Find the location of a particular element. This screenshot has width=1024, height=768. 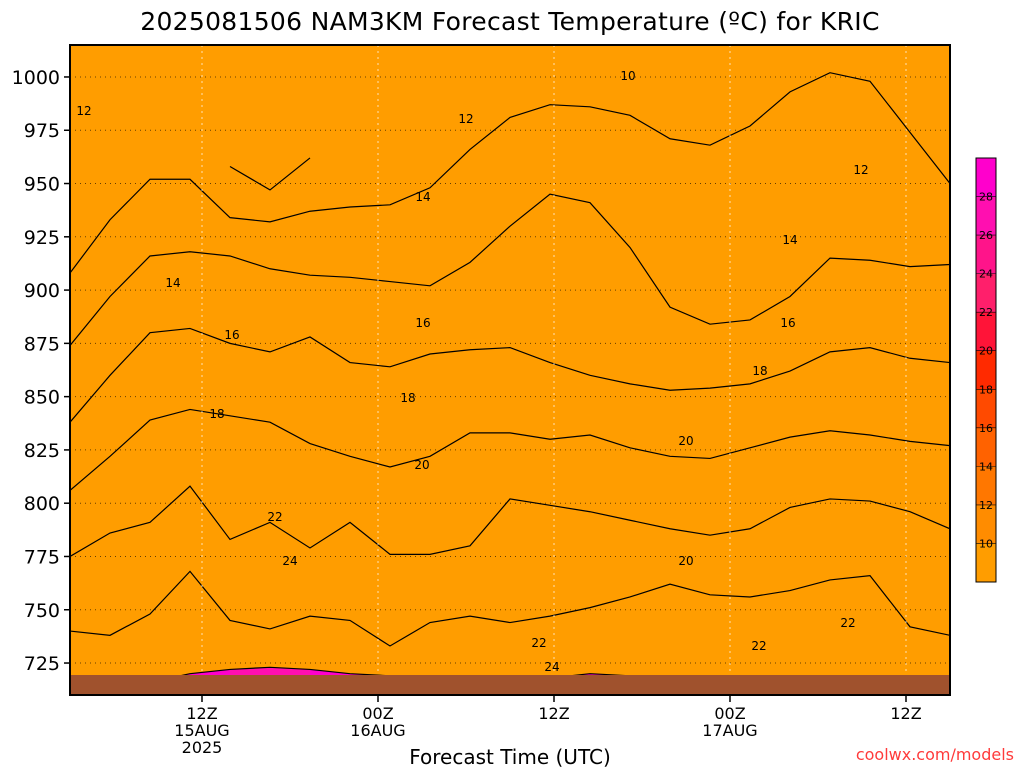

y-tick-label: 725 is located at coordinates (42, 664).